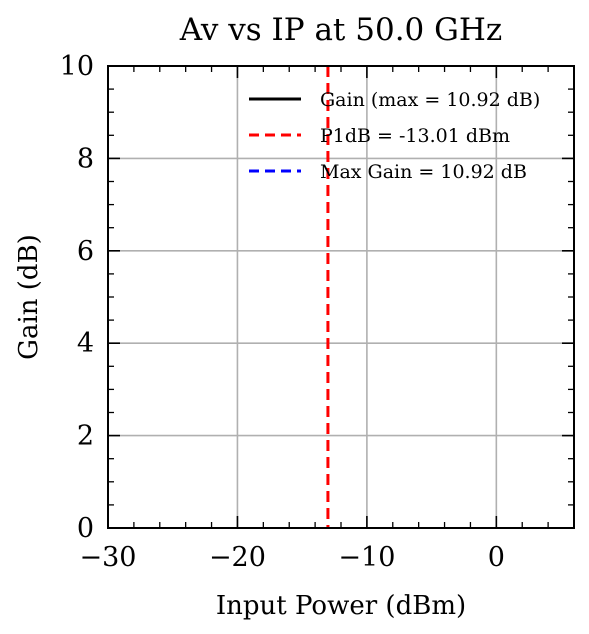 This screenshot has width=589, height=634. Describe the element at coordinates (430, 100) in the screenshot. I see `legend-entry-gain-label: Gain (max = 10.92 dB)` at that location.